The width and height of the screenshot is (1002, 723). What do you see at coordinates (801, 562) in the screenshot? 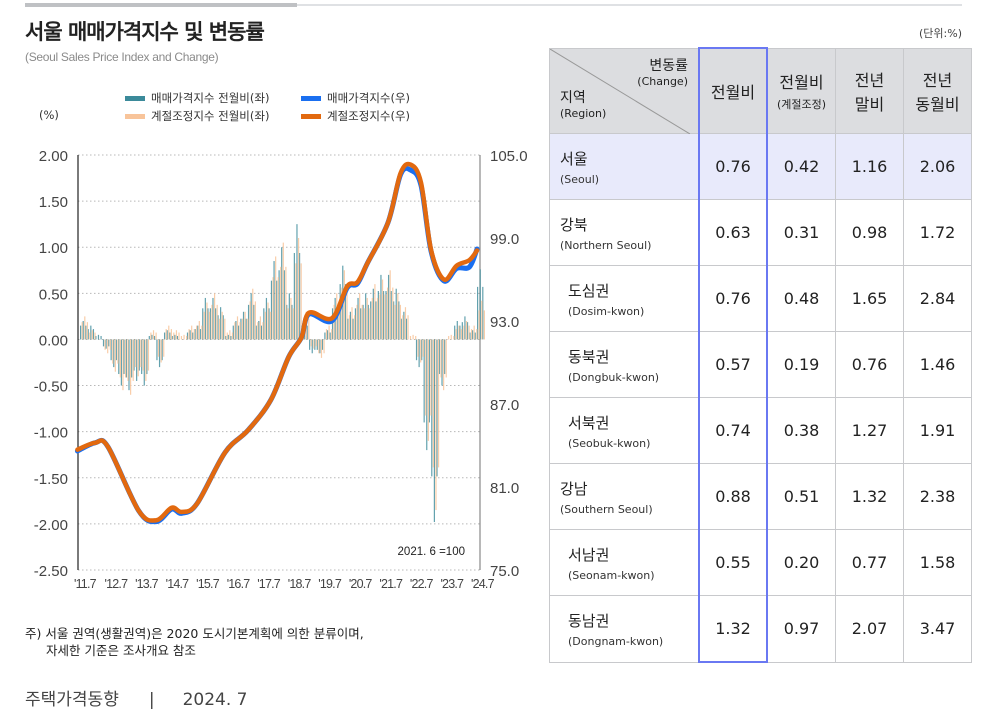
I see `value-cell: 0.20` at bounding box center [801, 562].